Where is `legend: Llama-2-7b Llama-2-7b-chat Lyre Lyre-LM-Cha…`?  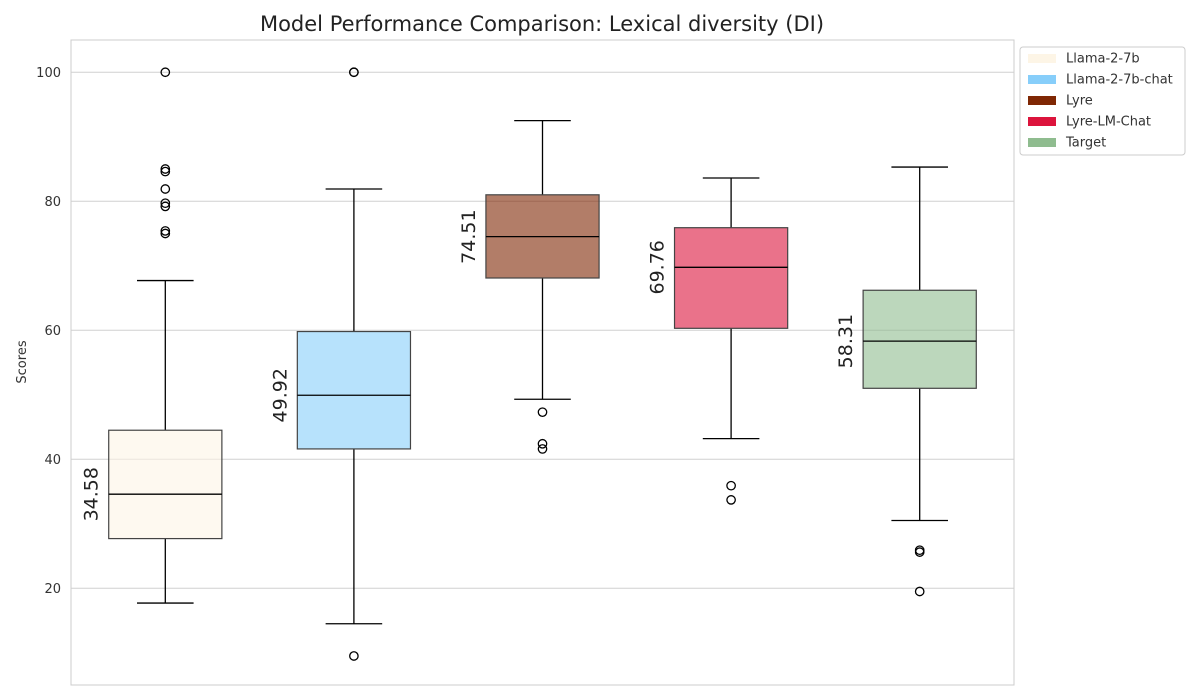 legend: Llama-2-7b Llama-2-7b-chat Lyre Lyre-LM-Cha… is located at coordinates (1102, 101).